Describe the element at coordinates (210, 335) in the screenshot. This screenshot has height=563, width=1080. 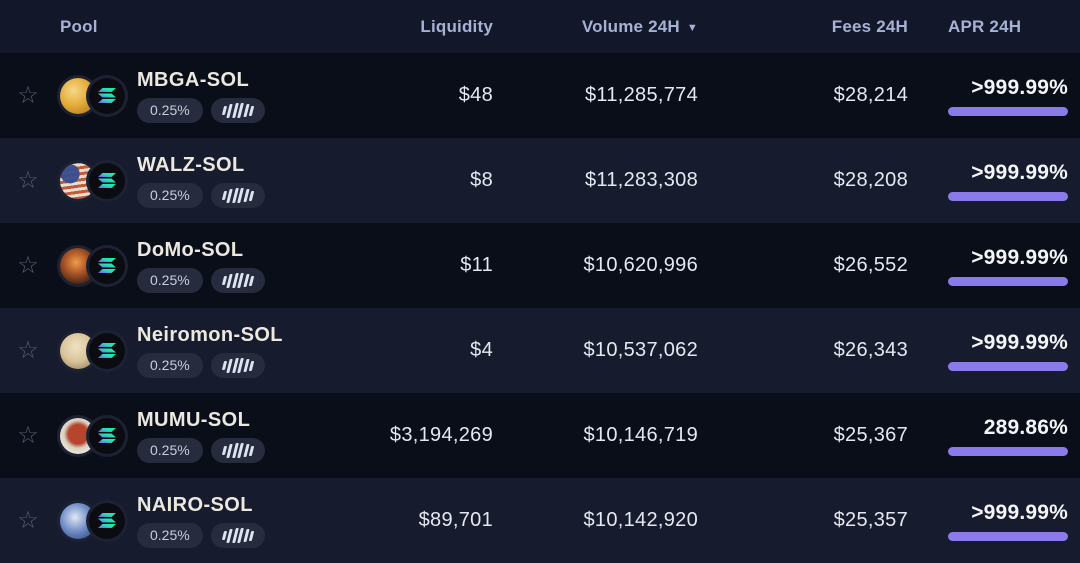
I see `pool-name: Neiromon-SOL` at that location.